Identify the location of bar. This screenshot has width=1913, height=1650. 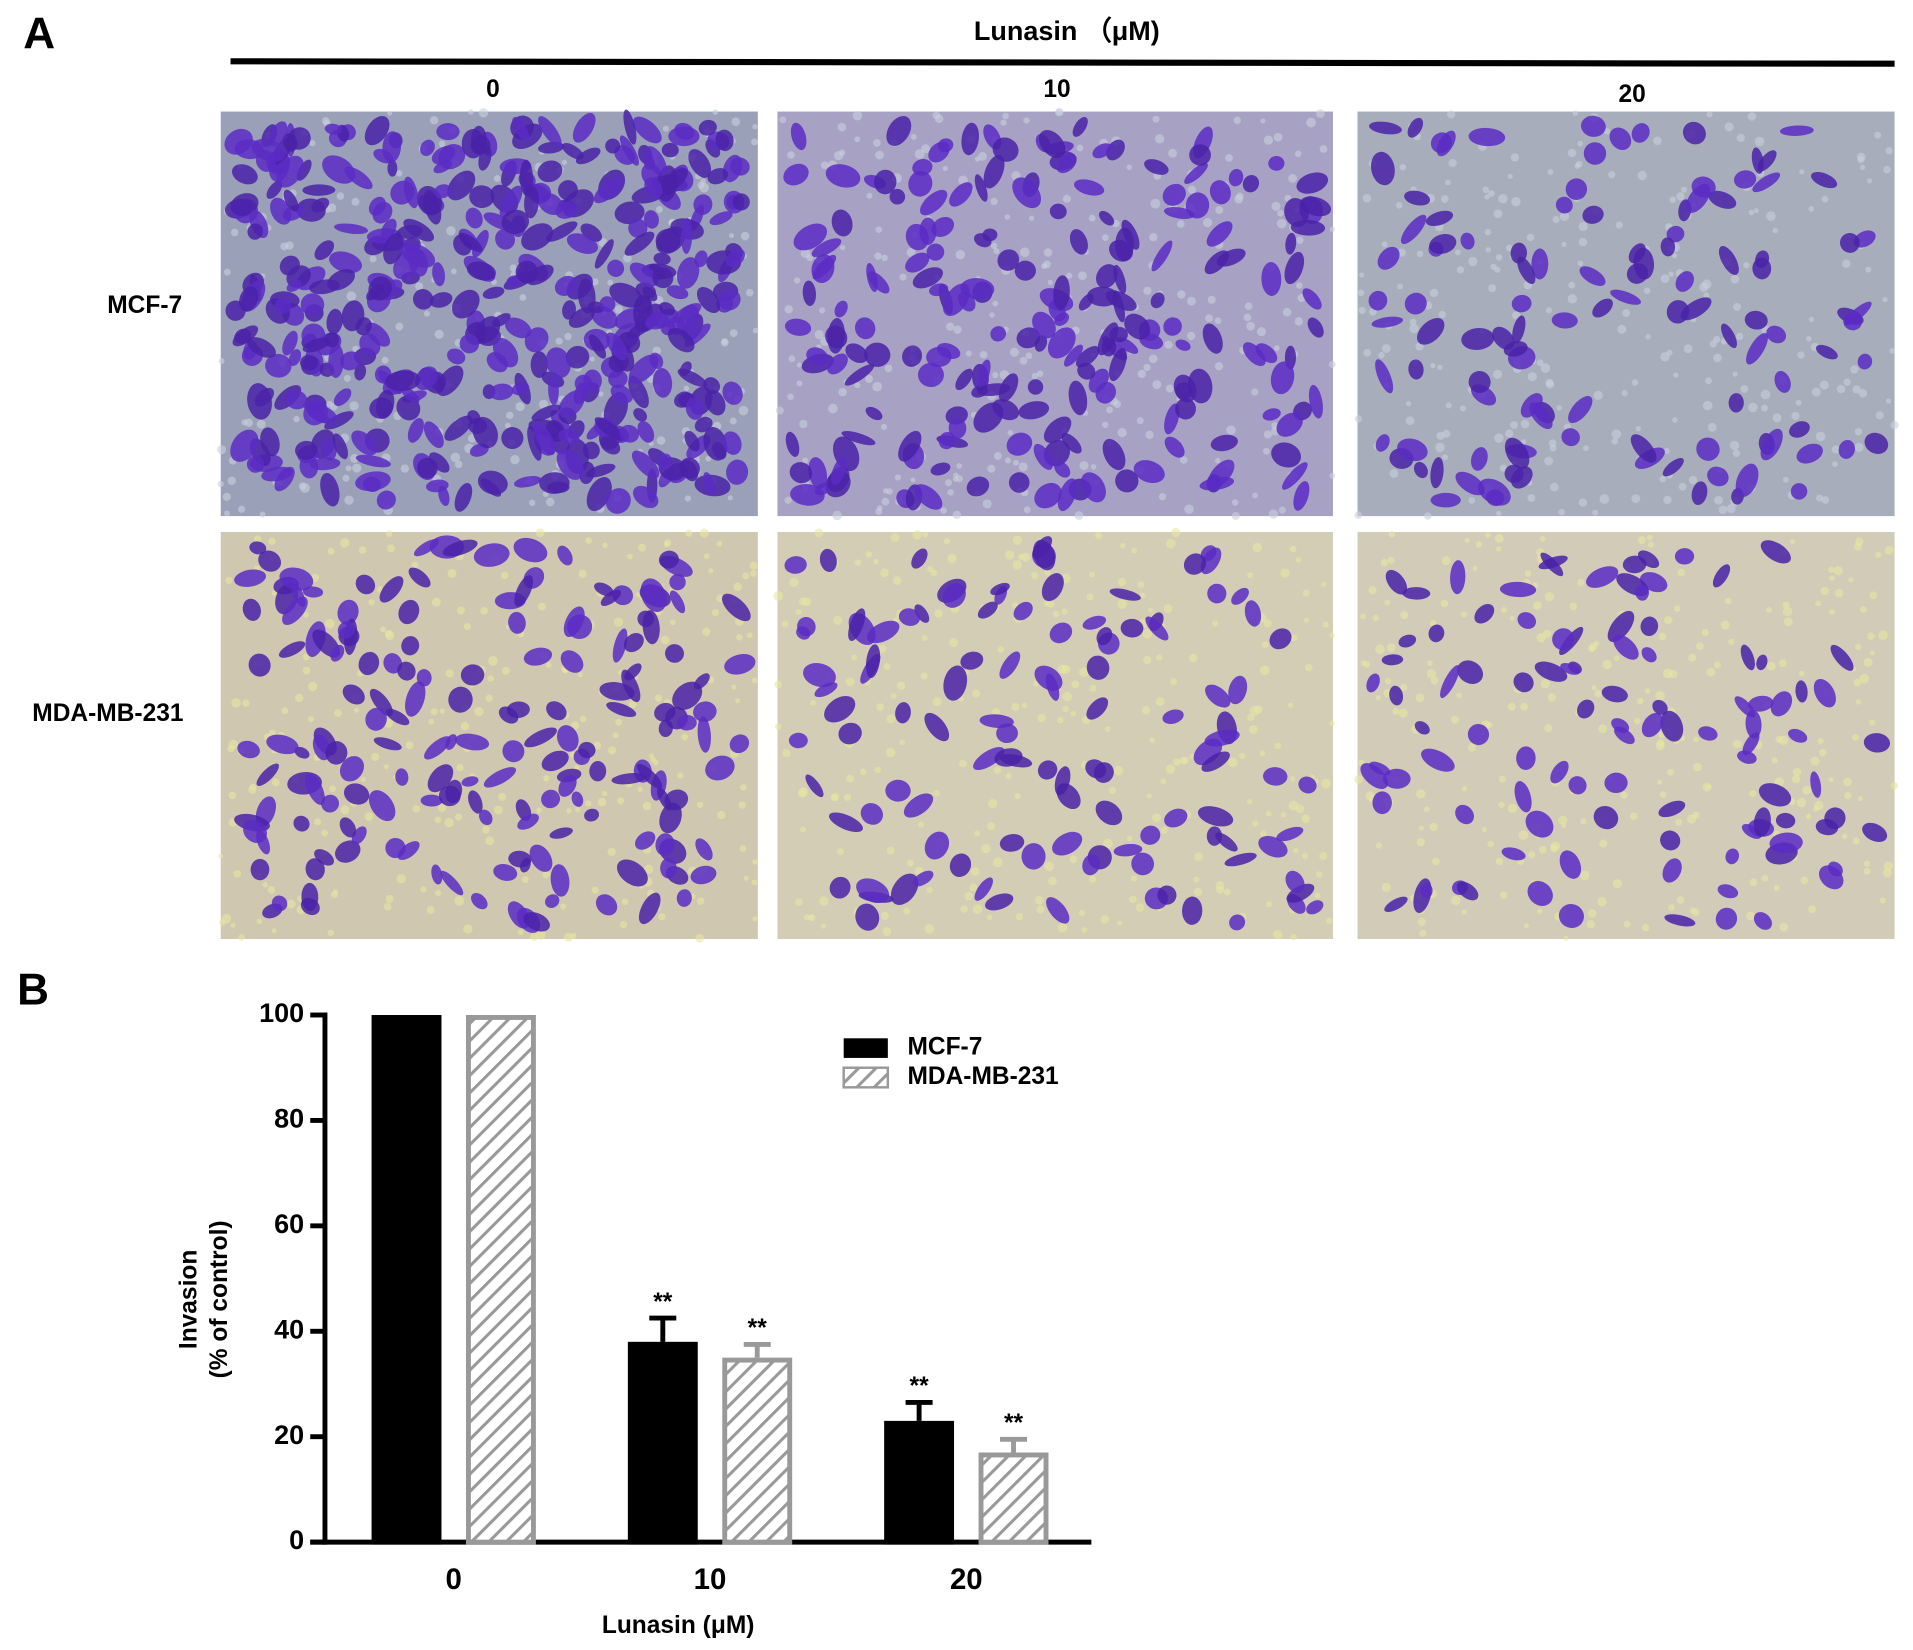
(500, 1280).